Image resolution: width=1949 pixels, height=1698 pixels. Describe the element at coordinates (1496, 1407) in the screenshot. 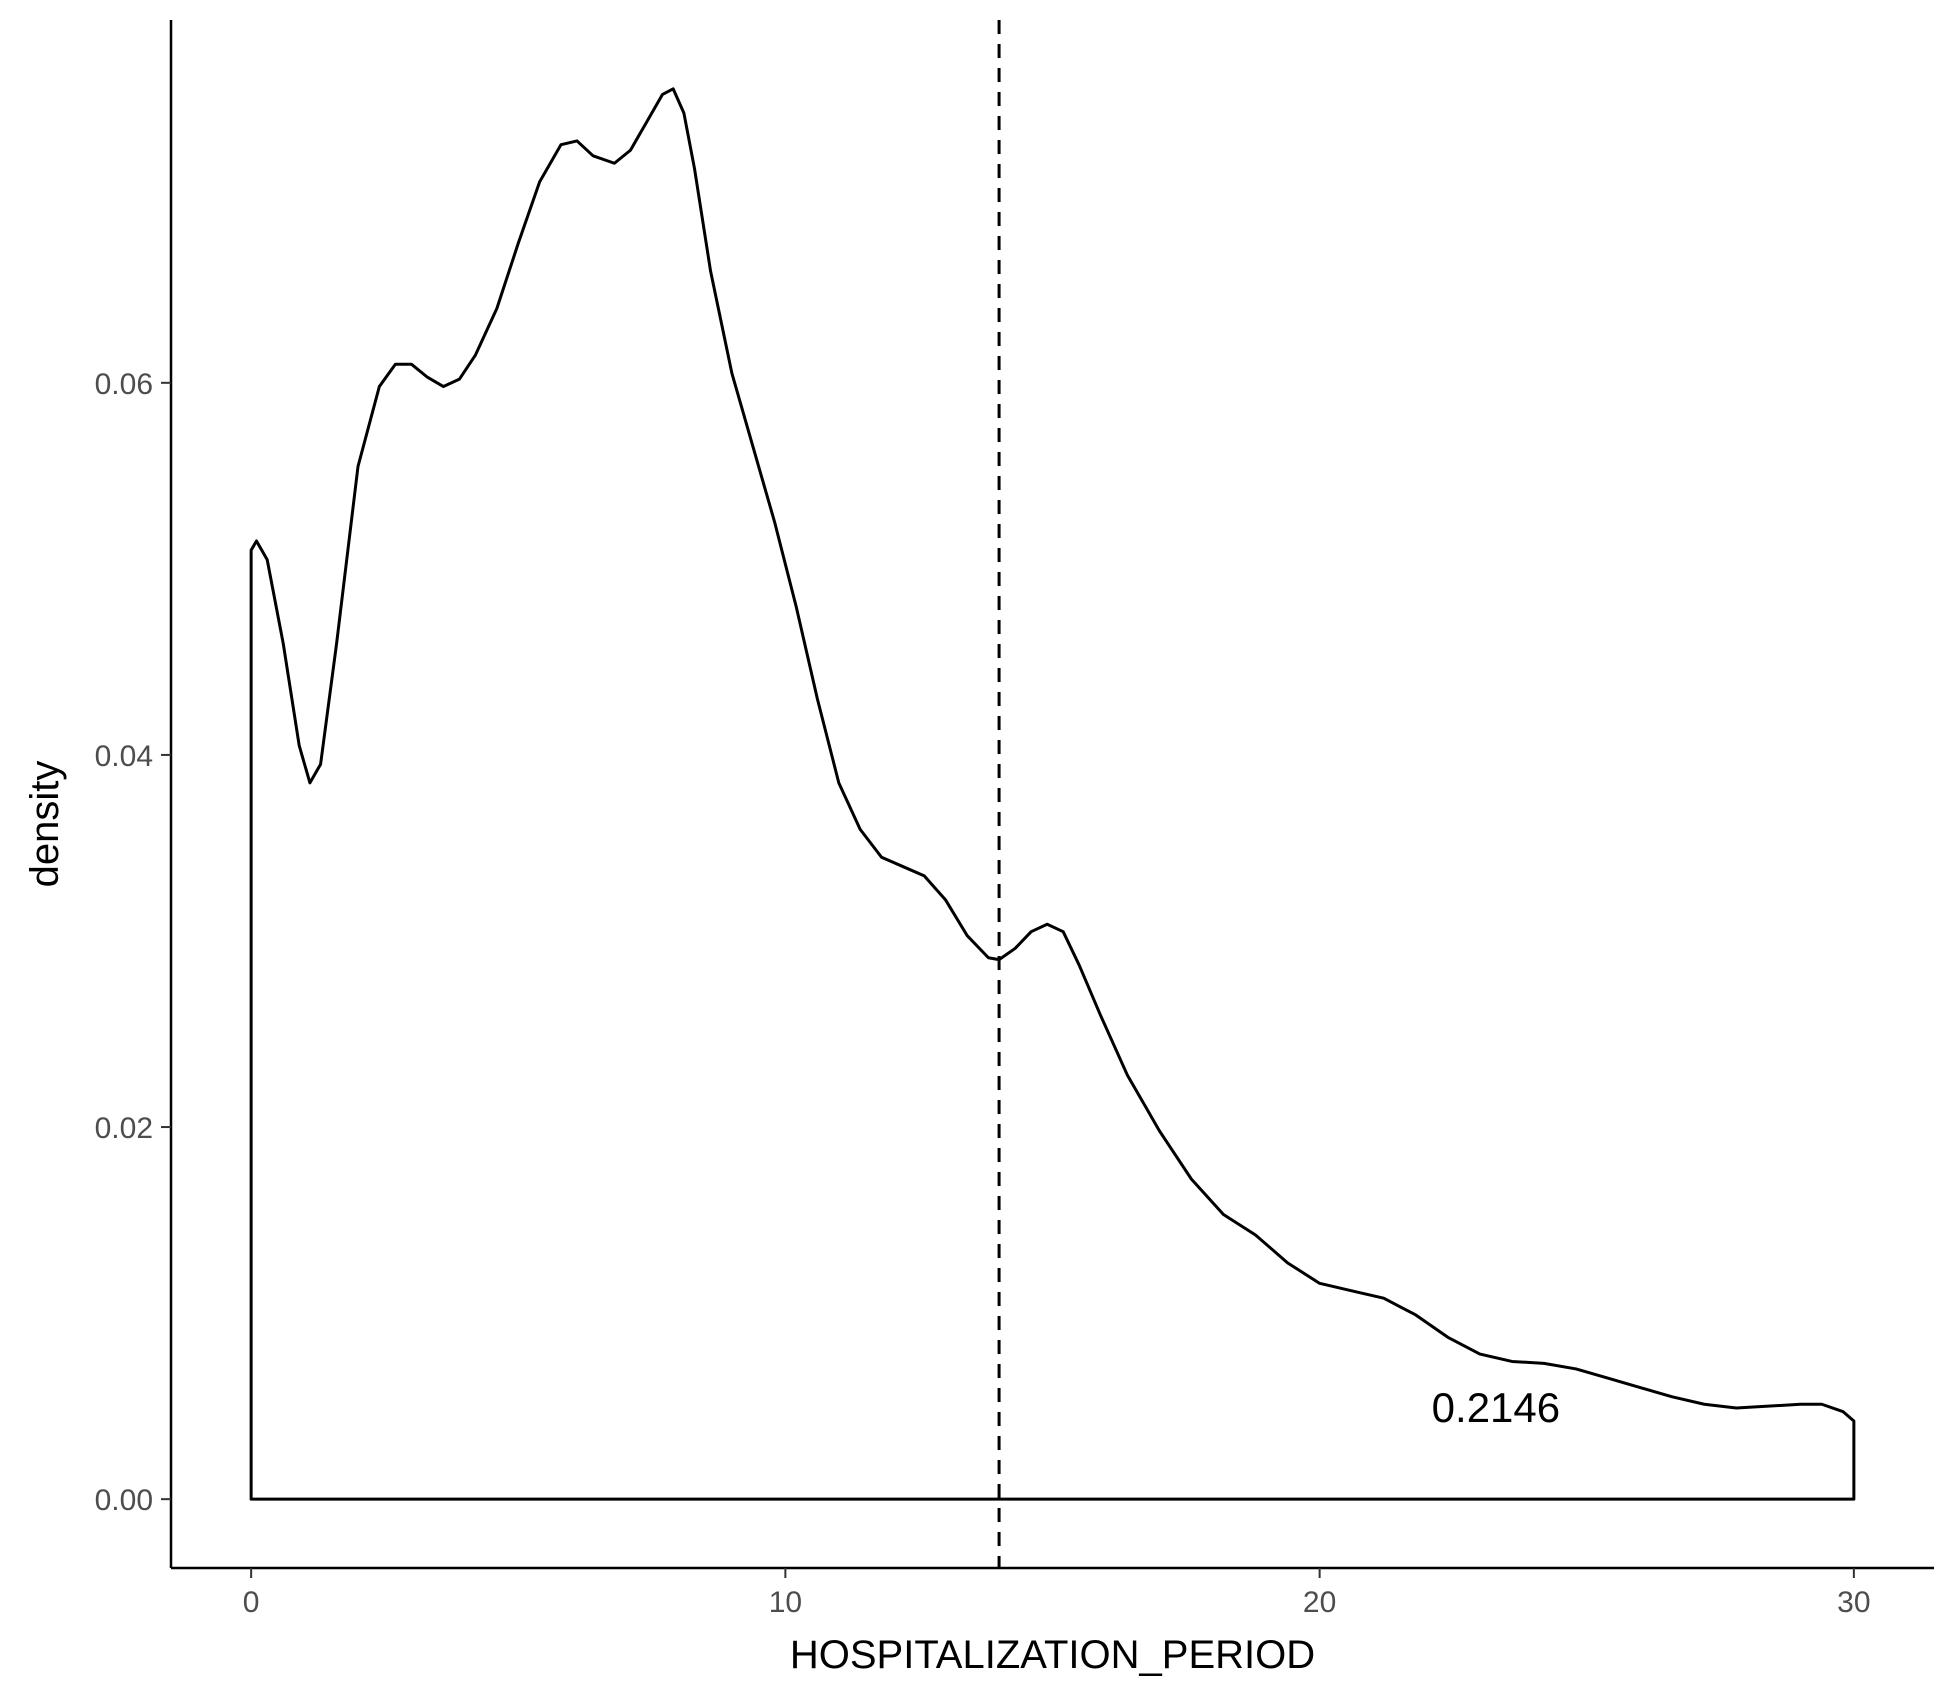

I see `annotation-label: 0.2146` at that location.